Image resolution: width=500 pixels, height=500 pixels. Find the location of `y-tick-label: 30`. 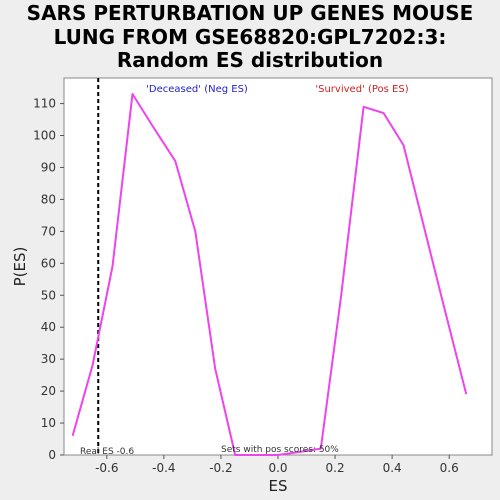

y-tick-label: 30 is located at coordinates (48, 359).